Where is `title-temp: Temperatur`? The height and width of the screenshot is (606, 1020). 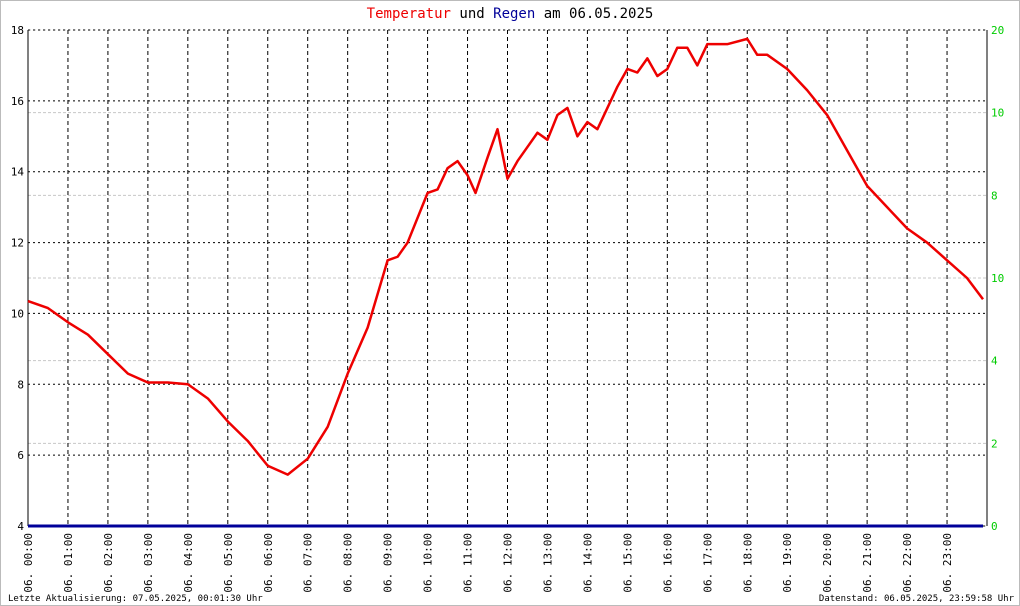 title-temp: Temperatur is located at coordinates (409, 14).